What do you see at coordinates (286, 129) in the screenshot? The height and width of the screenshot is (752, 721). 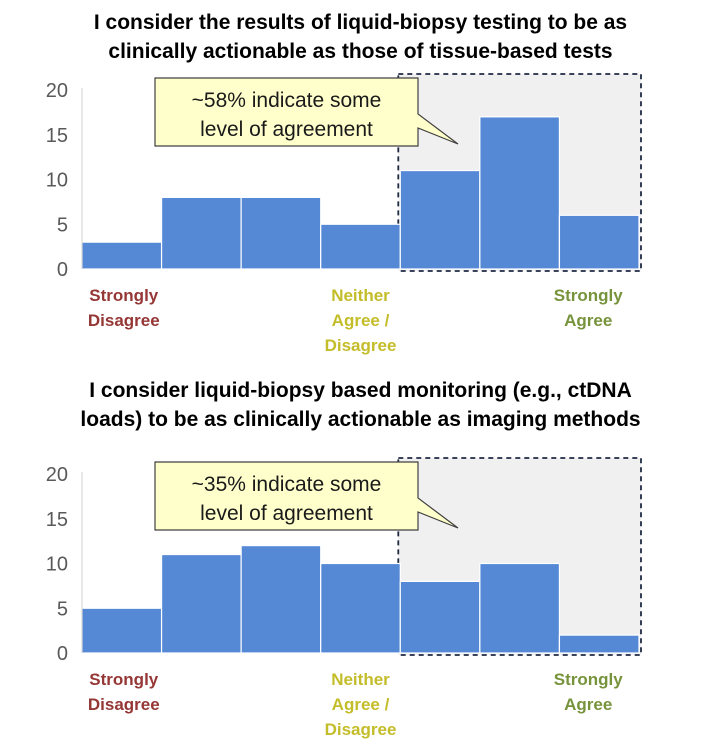 I see `chart1-callout-text-line-2: level of agreement` at bounding box center [286, 129].